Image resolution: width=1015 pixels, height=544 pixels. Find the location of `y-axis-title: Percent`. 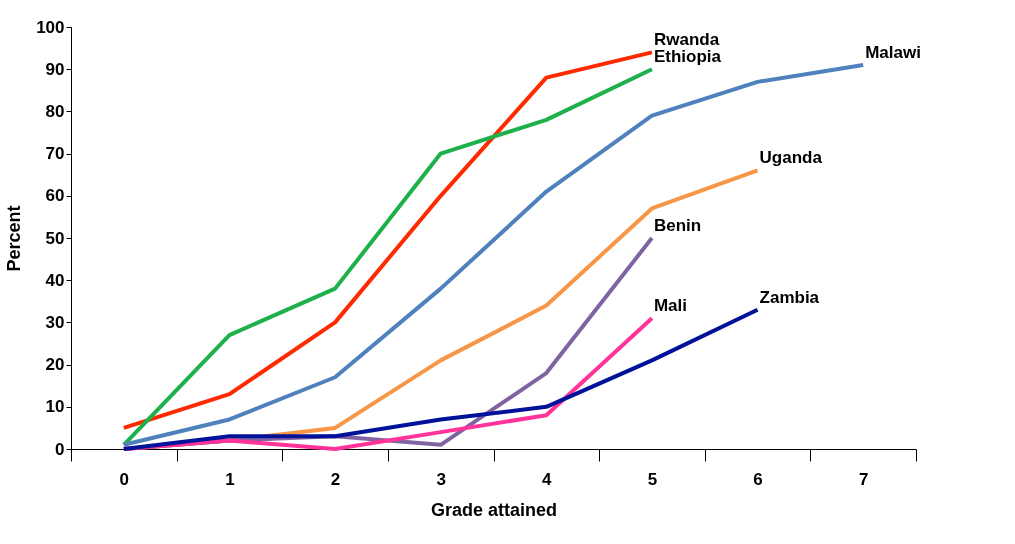

y-axis-title: Percent is located at coordinates (14, 238).